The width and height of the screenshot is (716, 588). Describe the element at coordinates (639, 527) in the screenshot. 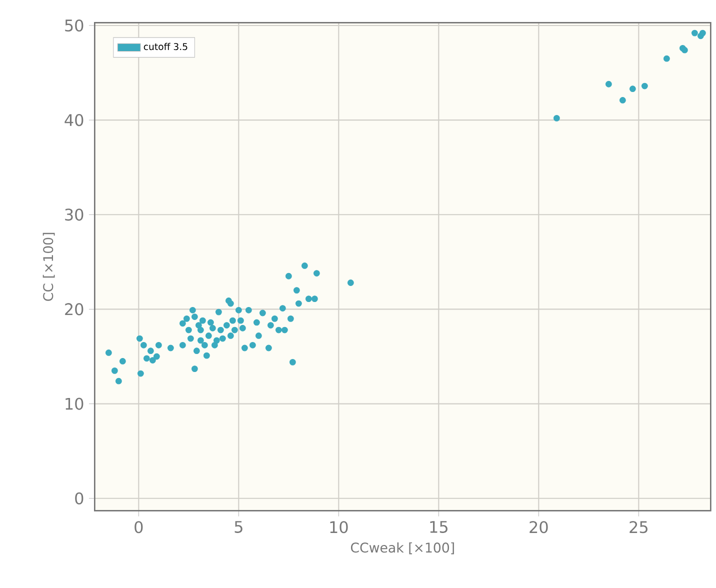

I see `x-tick-label: 25` at that location.